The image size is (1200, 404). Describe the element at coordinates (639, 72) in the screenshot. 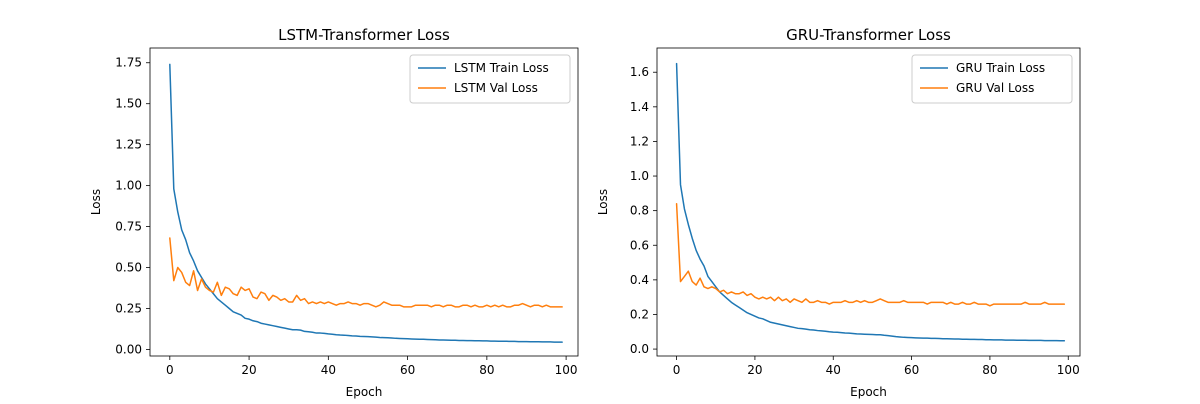

I see `y-tick-label: 1.6` at that location.